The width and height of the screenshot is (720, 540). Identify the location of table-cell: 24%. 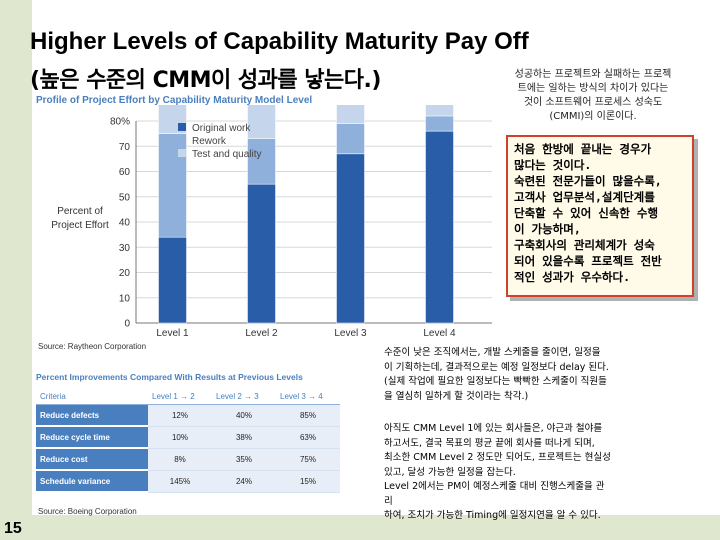
(244, 481).